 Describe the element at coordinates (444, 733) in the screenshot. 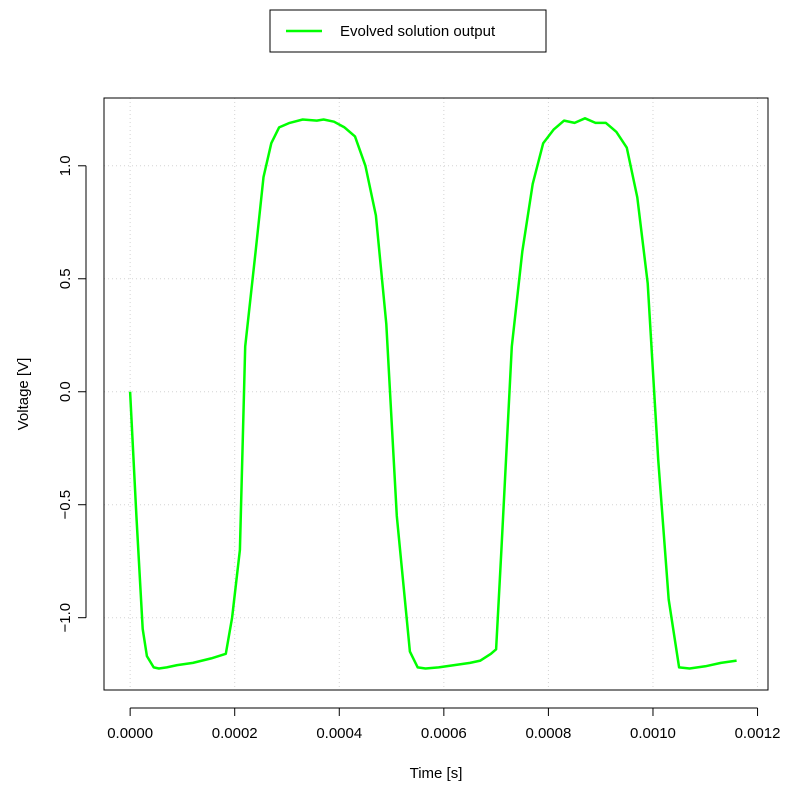

I see `x-tick-label-3: 0.0006` at that location.